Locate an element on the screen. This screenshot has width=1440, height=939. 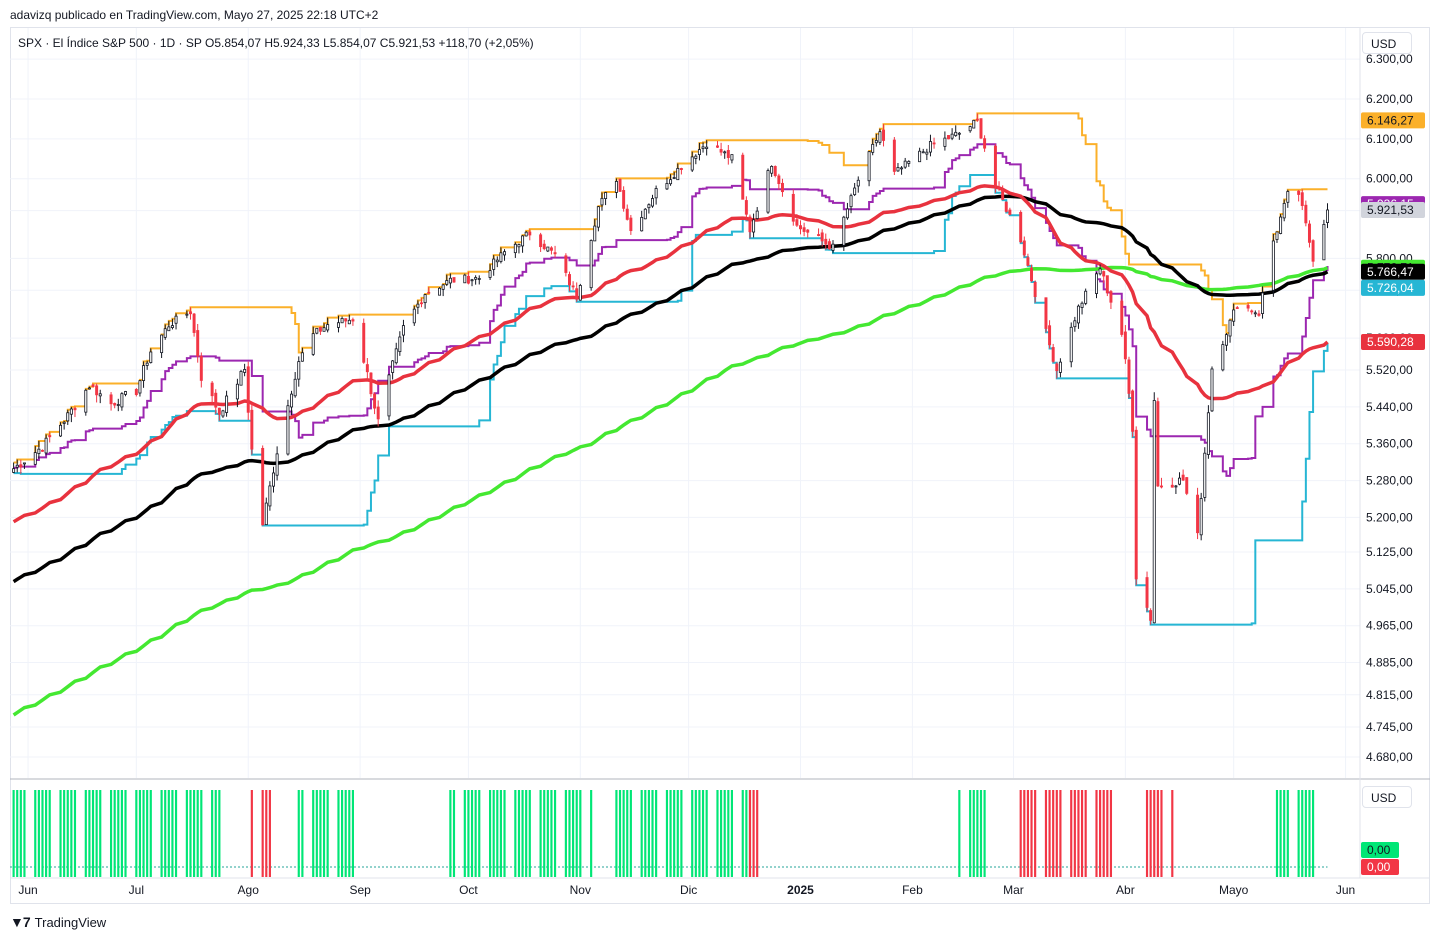
x-tick-label: Ago is located at coordinates (249, 890).